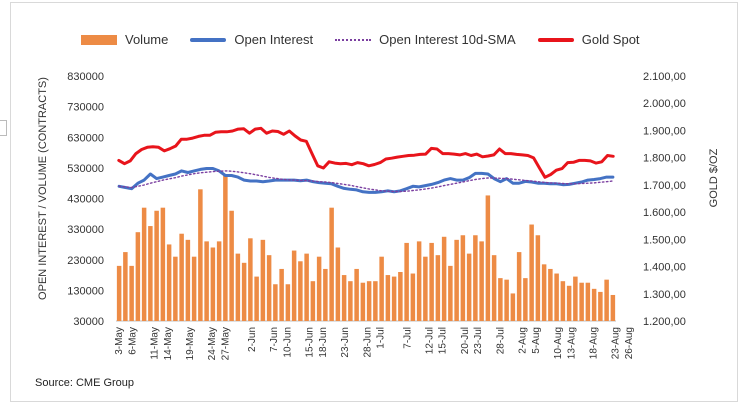 The height and width of the screenshot is (407, 743). What do you see at coordinates (99, 39) in the screenshot?
I see `legend-swatch-volume` at bounding box center [99, 39].